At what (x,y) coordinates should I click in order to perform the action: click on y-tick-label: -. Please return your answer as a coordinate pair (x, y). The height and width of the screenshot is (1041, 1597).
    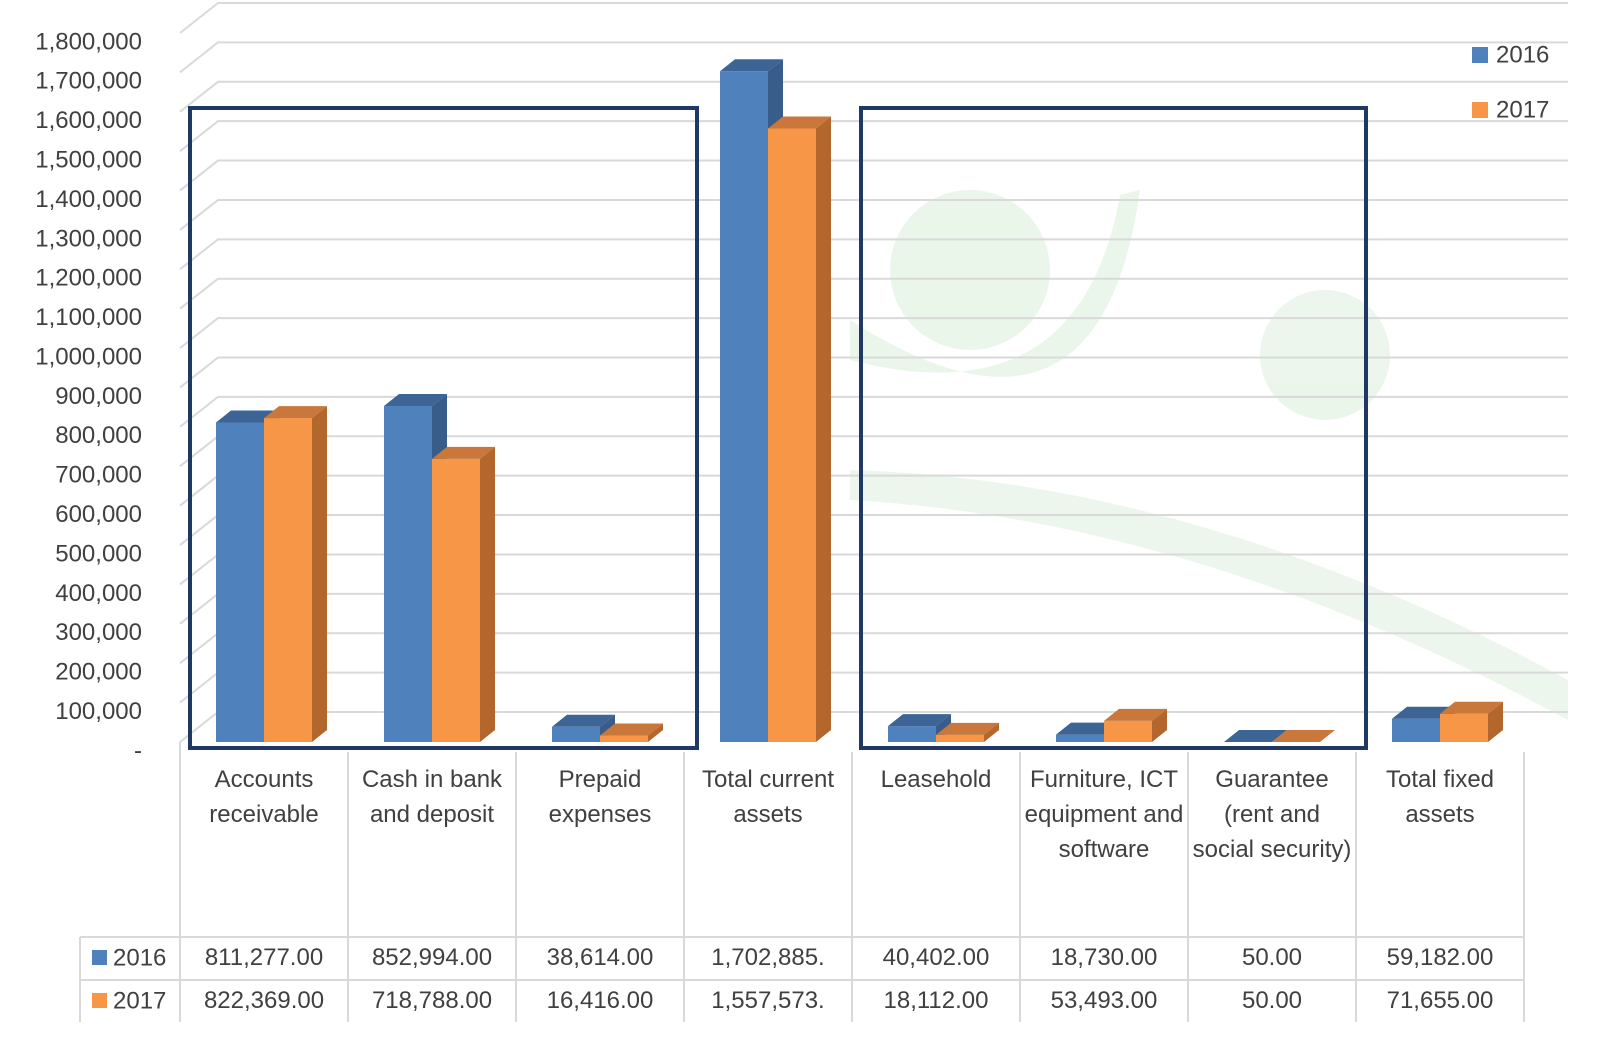
    Looking at the image, I should click on (138, 750).